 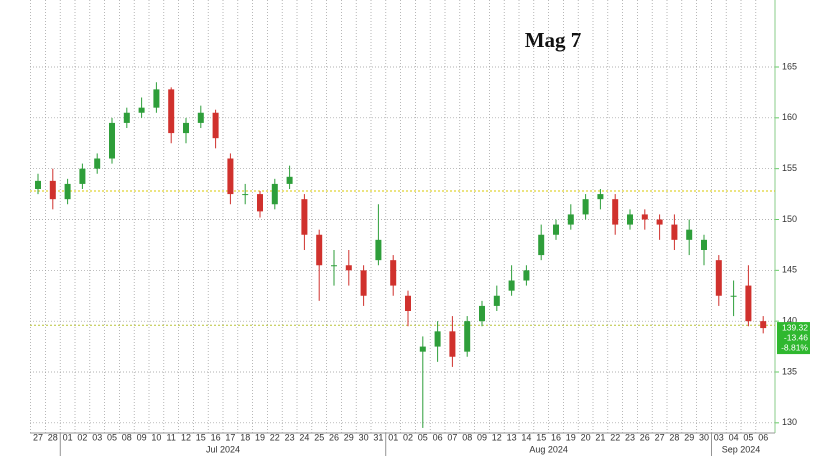 What do you see at coordinates (223, 449) in the screenshot?
I see `month-label: Jul 2024` at bounding box center [223, 449].